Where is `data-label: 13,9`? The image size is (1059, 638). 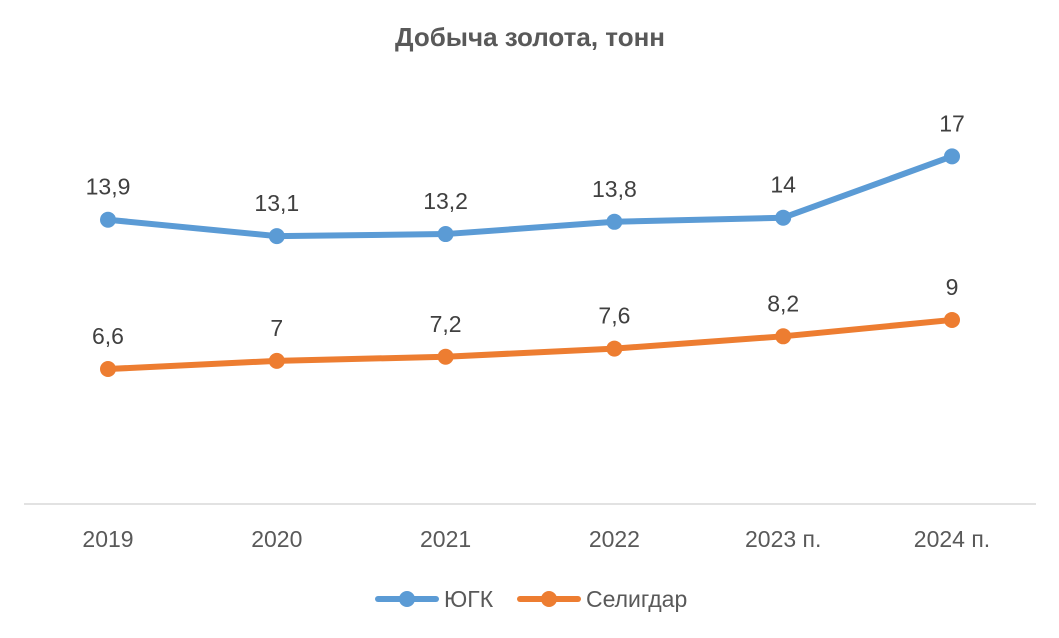
data-label: 13,9 is located at coordinates (108, 187).